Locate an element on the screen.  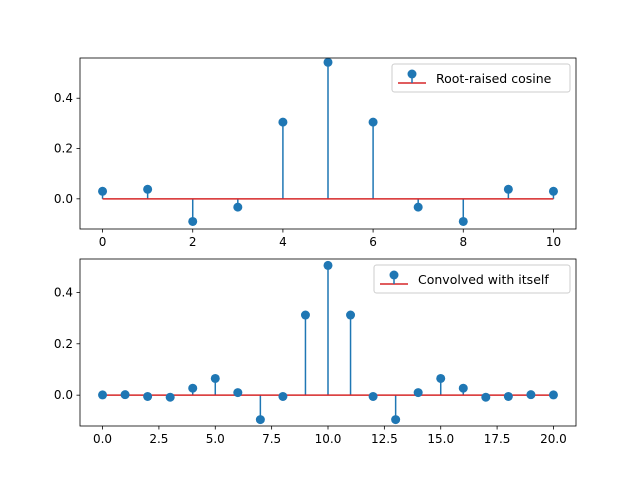
x-tick-label: 0.0 is located at coordinates (102, 439).